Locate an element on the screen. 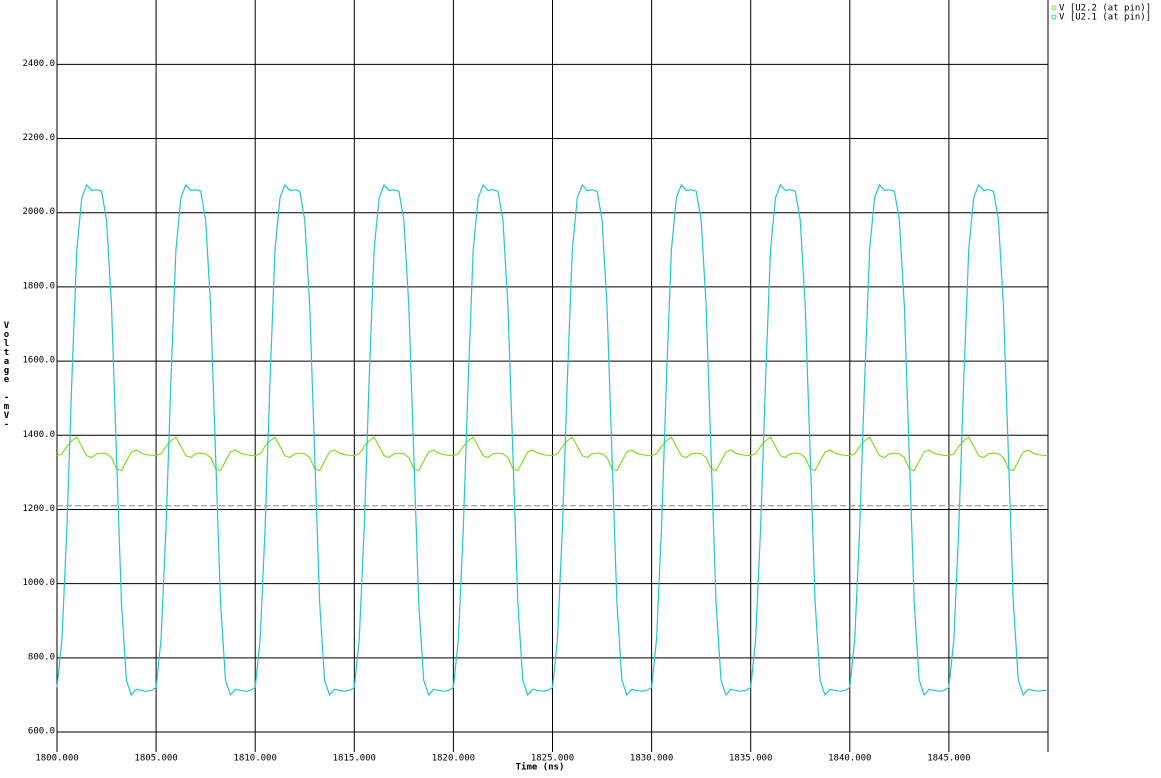 This screenshot has height=778, width=1161. y-tick-label: 2000.0 is located at coordinates (38, 212).